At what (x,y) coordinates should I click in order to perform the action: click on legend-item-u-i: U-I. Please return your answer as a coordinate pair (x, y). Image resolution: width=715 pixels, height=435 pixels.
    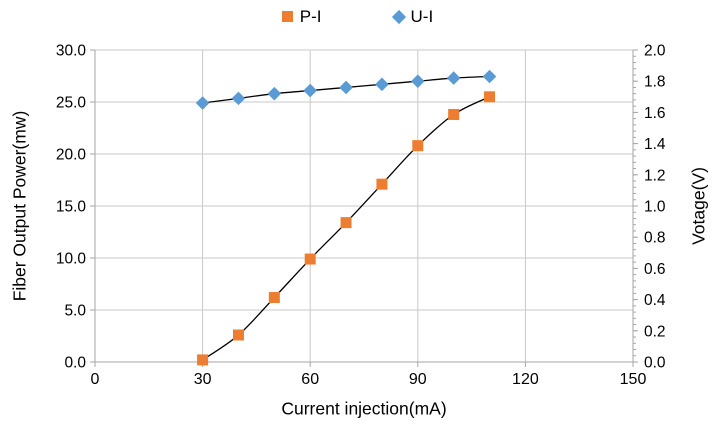
    Looking at the image, I should click on (412, 16).